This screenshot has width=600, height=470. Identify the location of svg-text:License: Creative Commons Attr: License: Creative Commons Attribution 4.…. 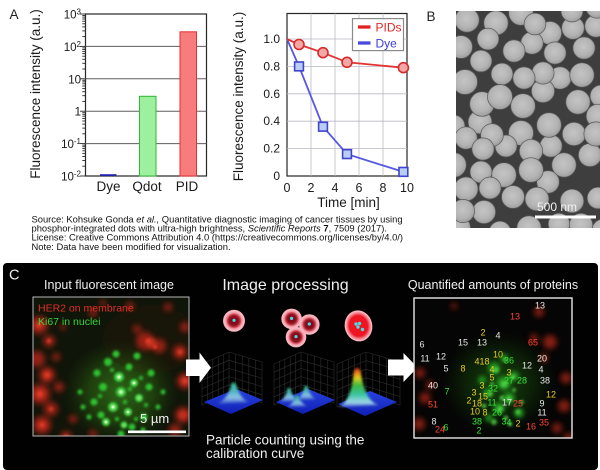
(218, 237).